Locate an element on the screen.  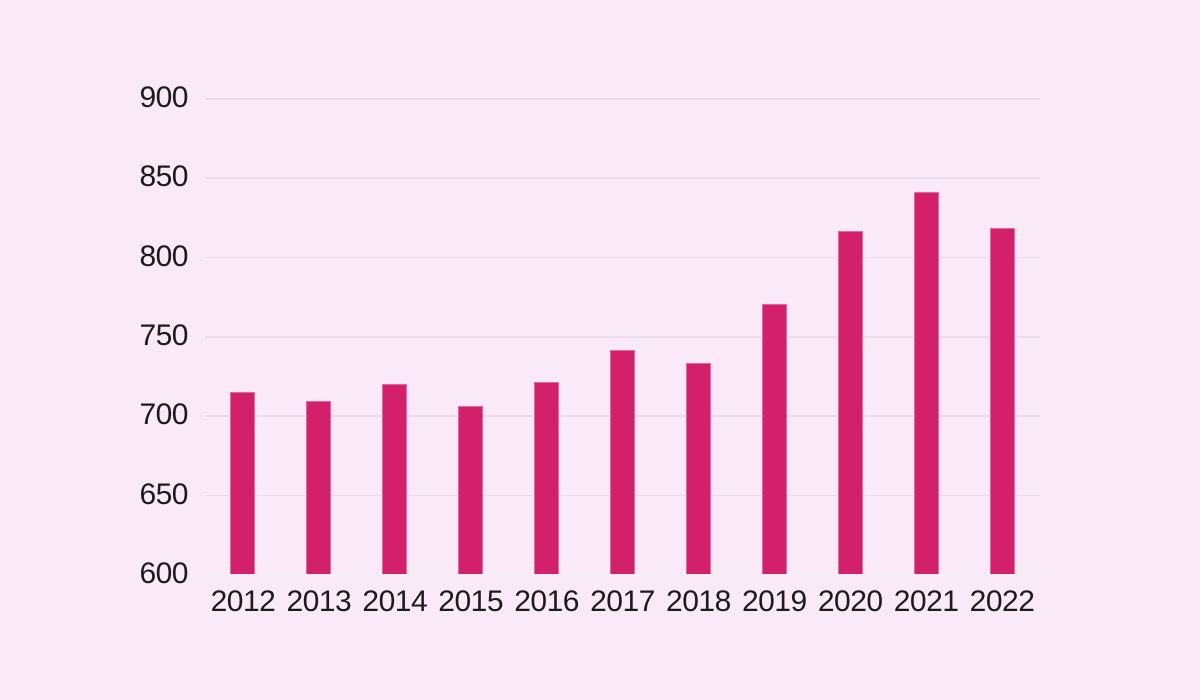
x-tick-label-2015: 2015 is located at coordinates (471, 601).